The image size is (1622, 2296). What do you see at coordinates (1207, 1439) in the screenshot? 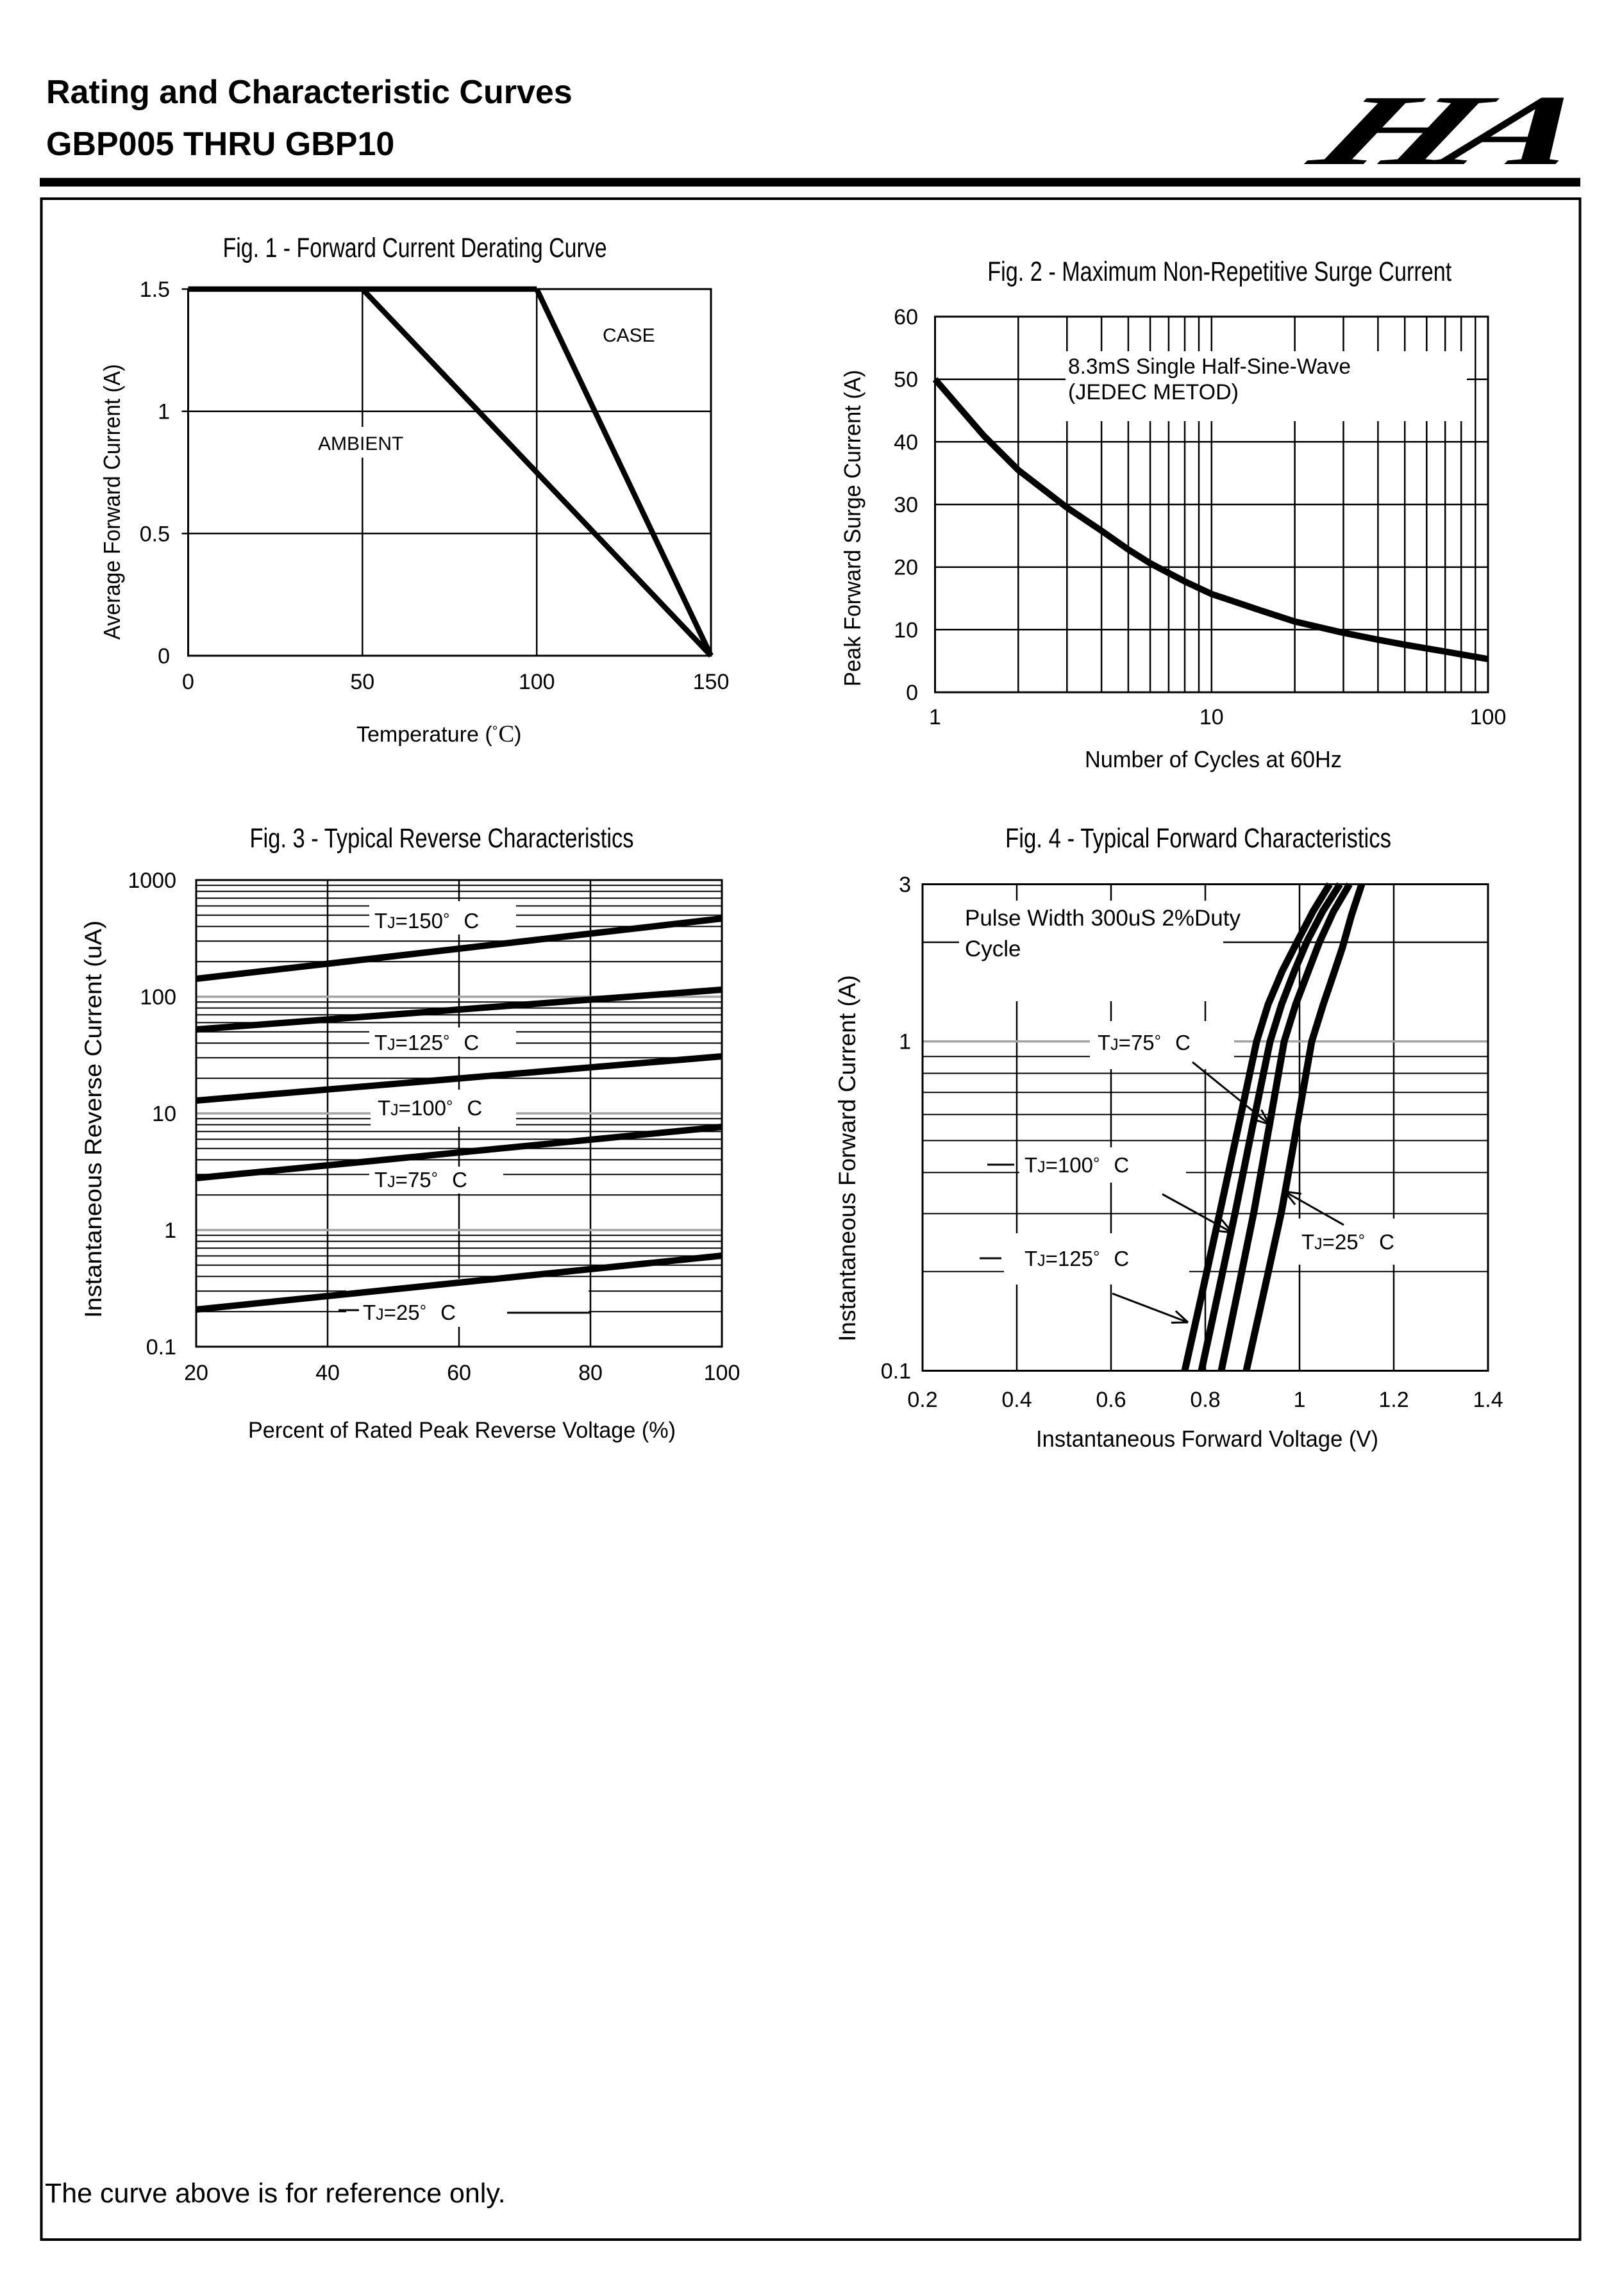
I see `svg-text:Instantaneous Forward Voltage: Instantaneous Forward Voltage (V)` at bounding box center [1207, 1439].